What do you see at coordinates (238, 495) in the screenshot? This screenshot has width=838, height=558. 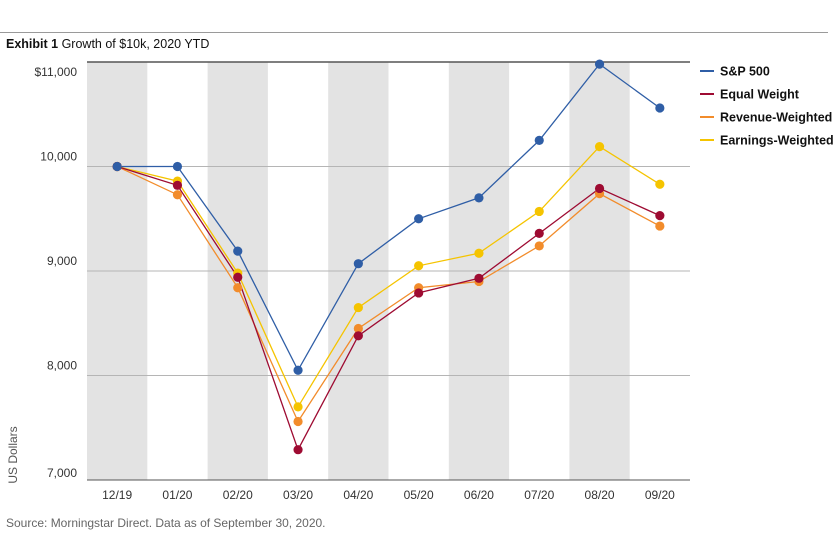 I see `x-tick-label: 02/20` at bounding box center [238, 495].